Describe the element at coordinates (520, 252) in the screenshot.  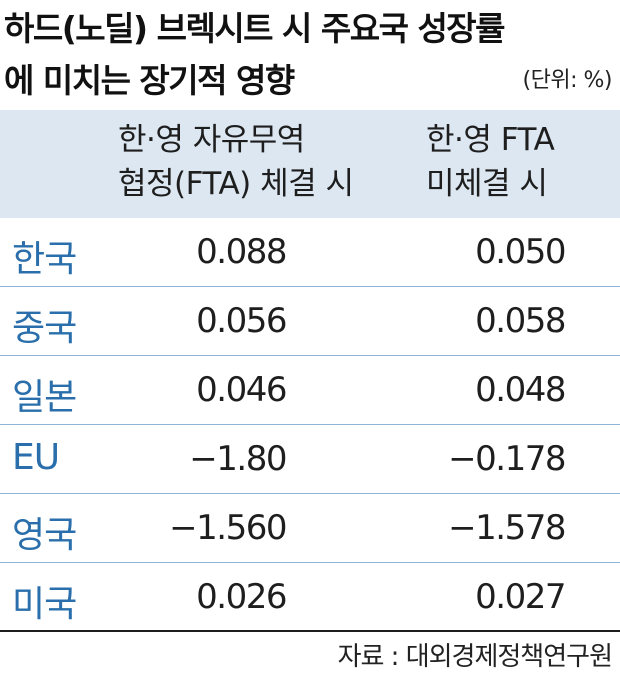
I see `value-fta-unsigned: 0.050` at that location.